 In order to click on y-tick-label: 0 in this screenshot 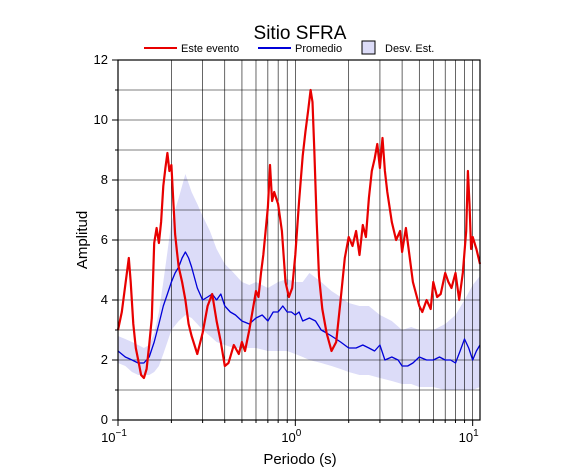, I will do `click(104, 419)`.